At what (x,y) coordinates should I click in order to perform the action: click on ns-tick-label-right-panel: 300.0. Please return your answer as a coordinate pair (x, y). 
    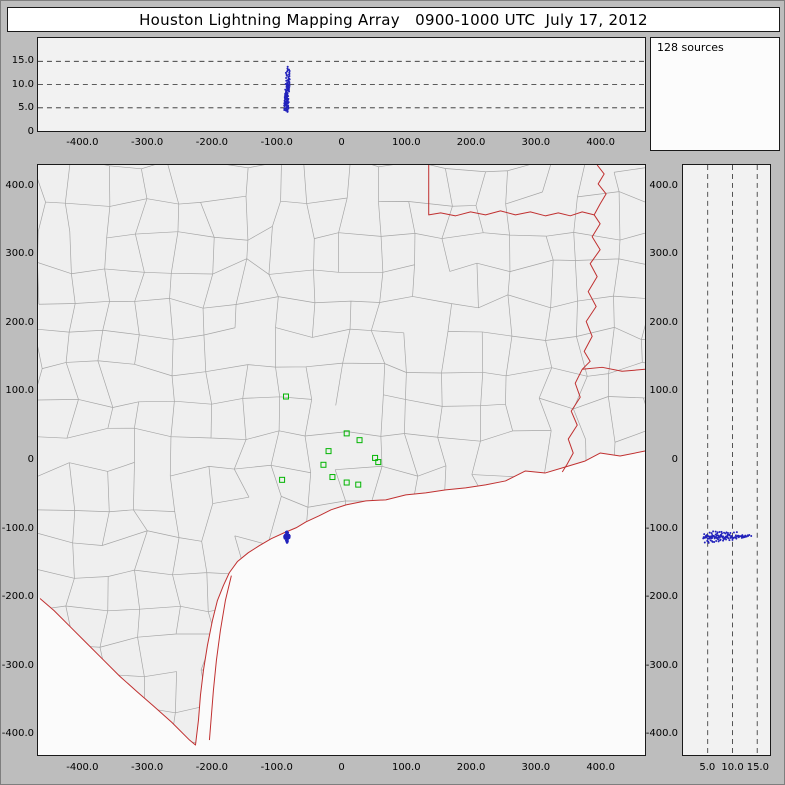
    Looking at the image, I should click on (663, 254).